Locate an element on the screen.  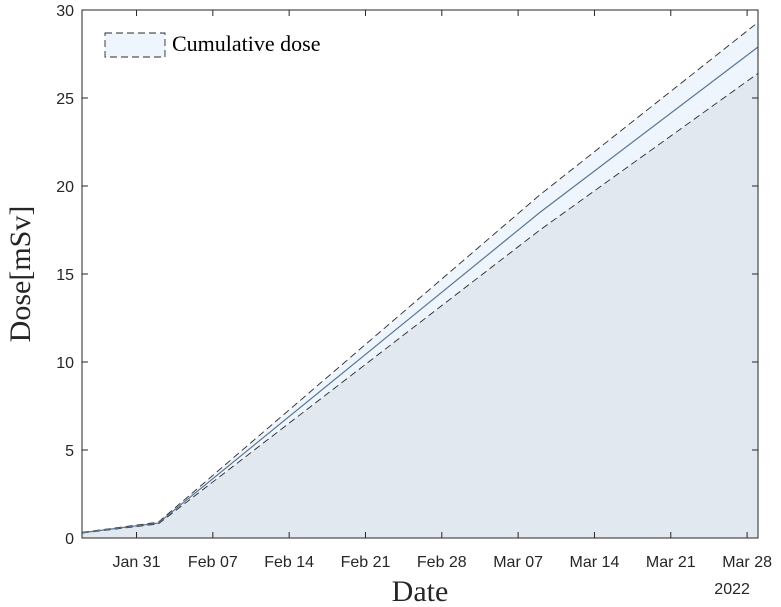
legend-label: Cumulative dose is located at coordinates (246, 43).